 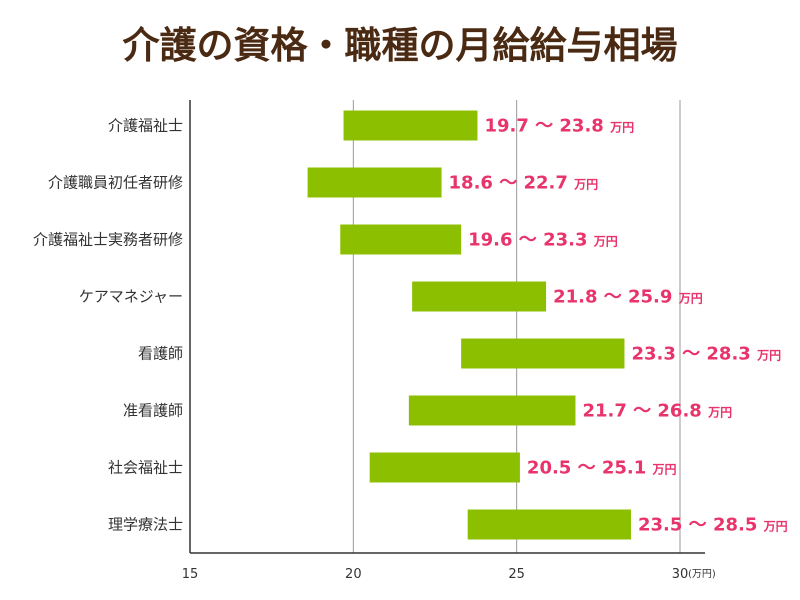 What do you see at coordinates (153, 411) in the screenshot?
I see `category-label: 准看護師` at bounding box center [153, 411].